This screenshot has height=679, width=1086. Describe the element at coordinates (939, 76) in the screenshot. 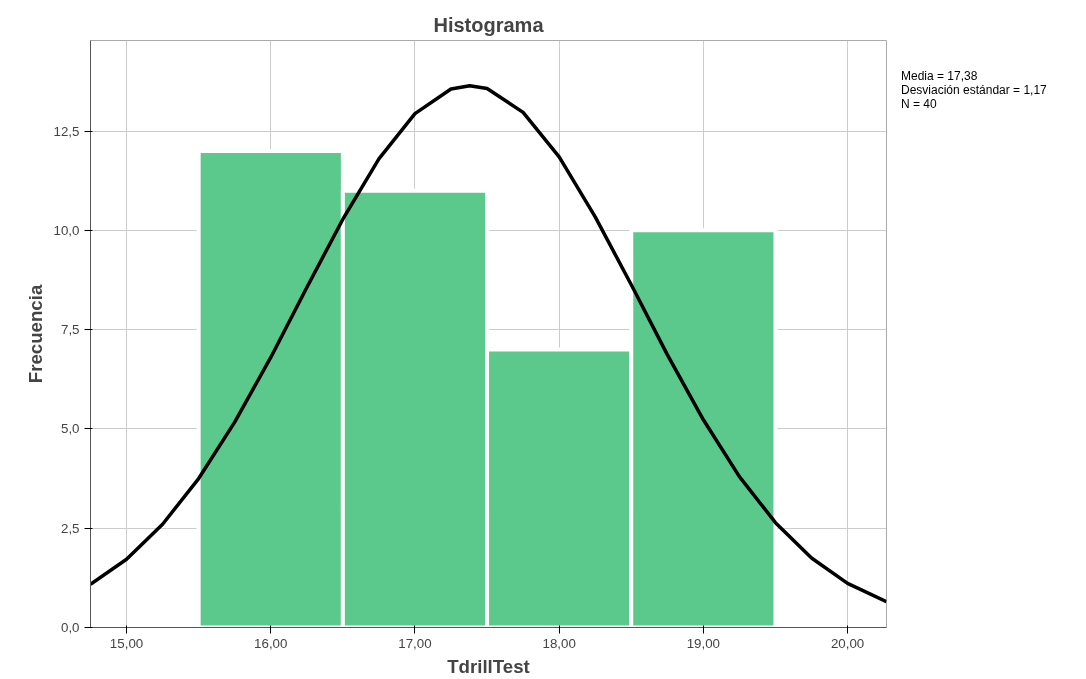

I see `text: Media = 17,38` at that location.